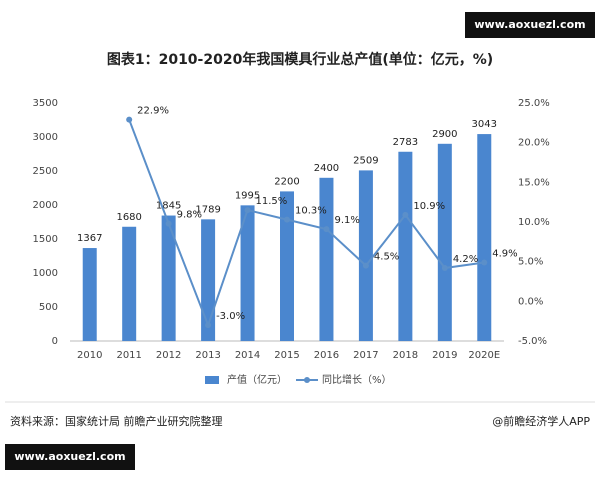 Image resolution: width=600 pixels, height=480 pixels. Describe the element at coordinates (45, 205) in the screenshot. I see `y-tick-label: 2000` at that location.